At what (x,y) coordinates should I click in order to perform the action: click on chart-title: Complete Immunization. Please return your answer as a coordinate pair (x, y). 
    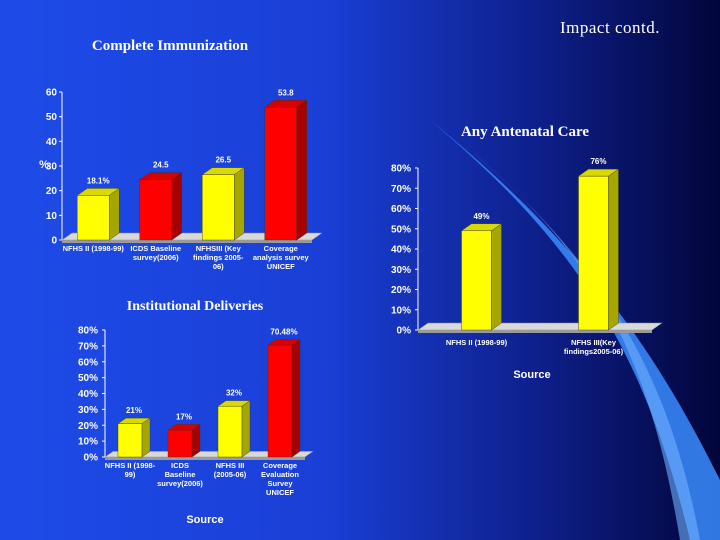
    Looking at the image, I should click on (170, 46).